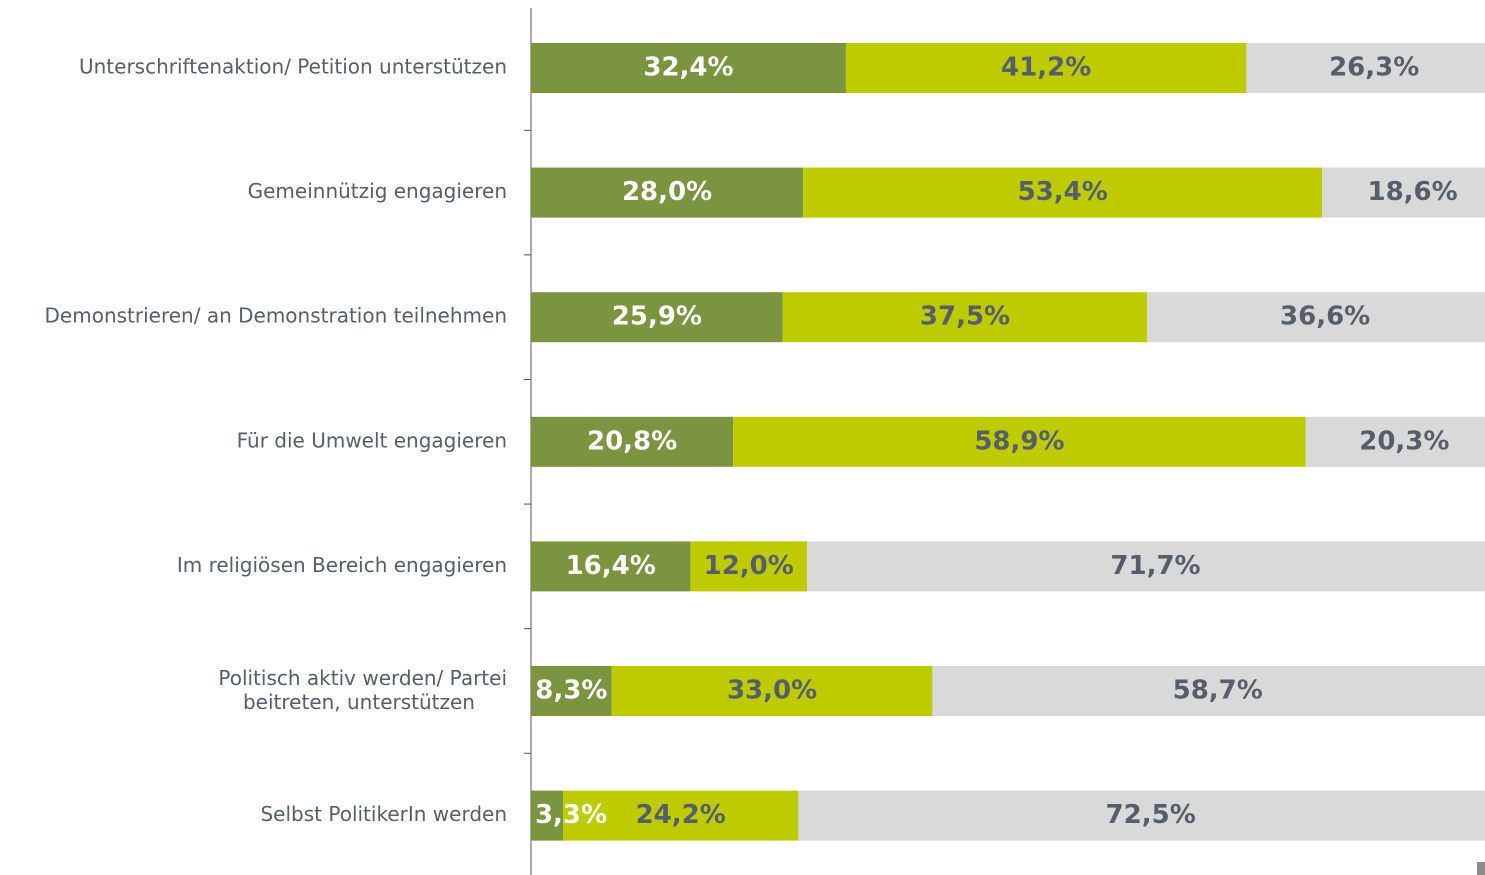  I want to click on category-label: Selbst PolitikerIn werden, so click(383, 814).